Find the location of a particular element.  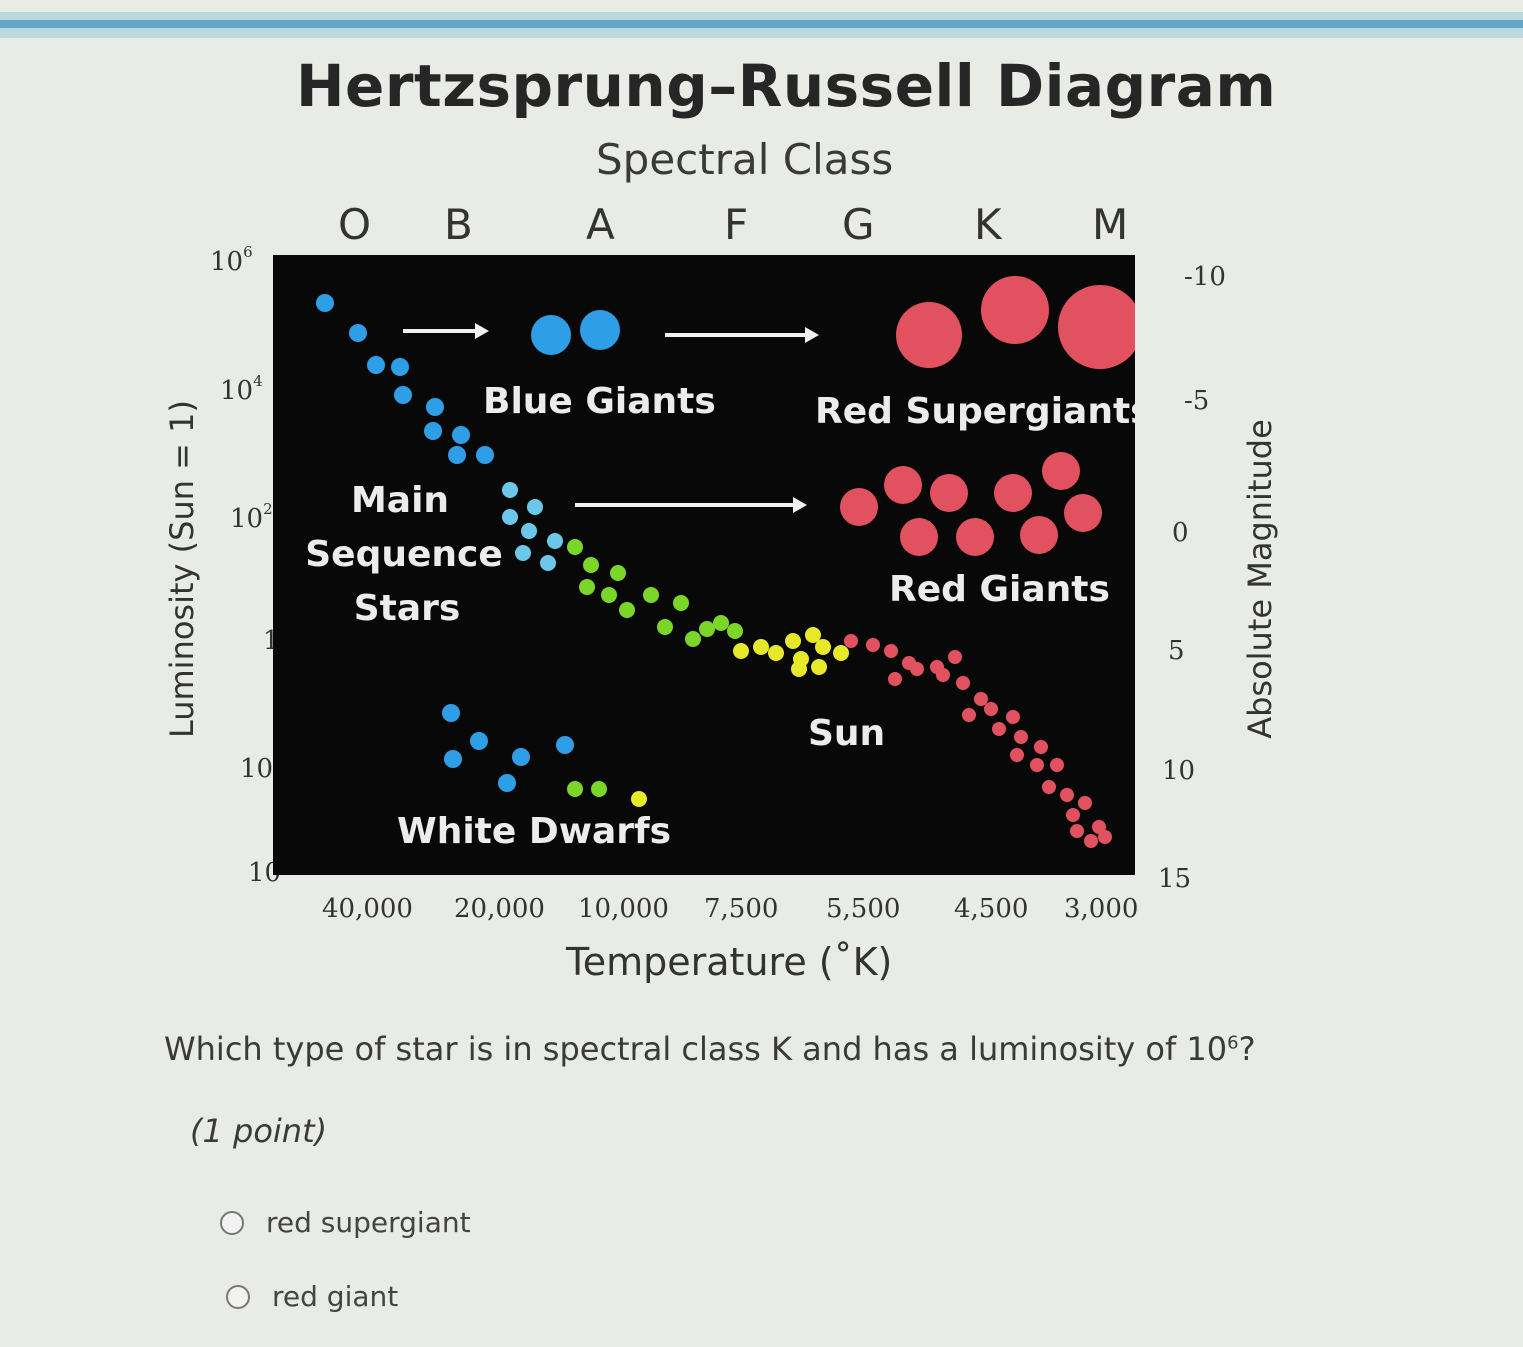

option-red-giant: red giant is located at coordinates (312, 1296).